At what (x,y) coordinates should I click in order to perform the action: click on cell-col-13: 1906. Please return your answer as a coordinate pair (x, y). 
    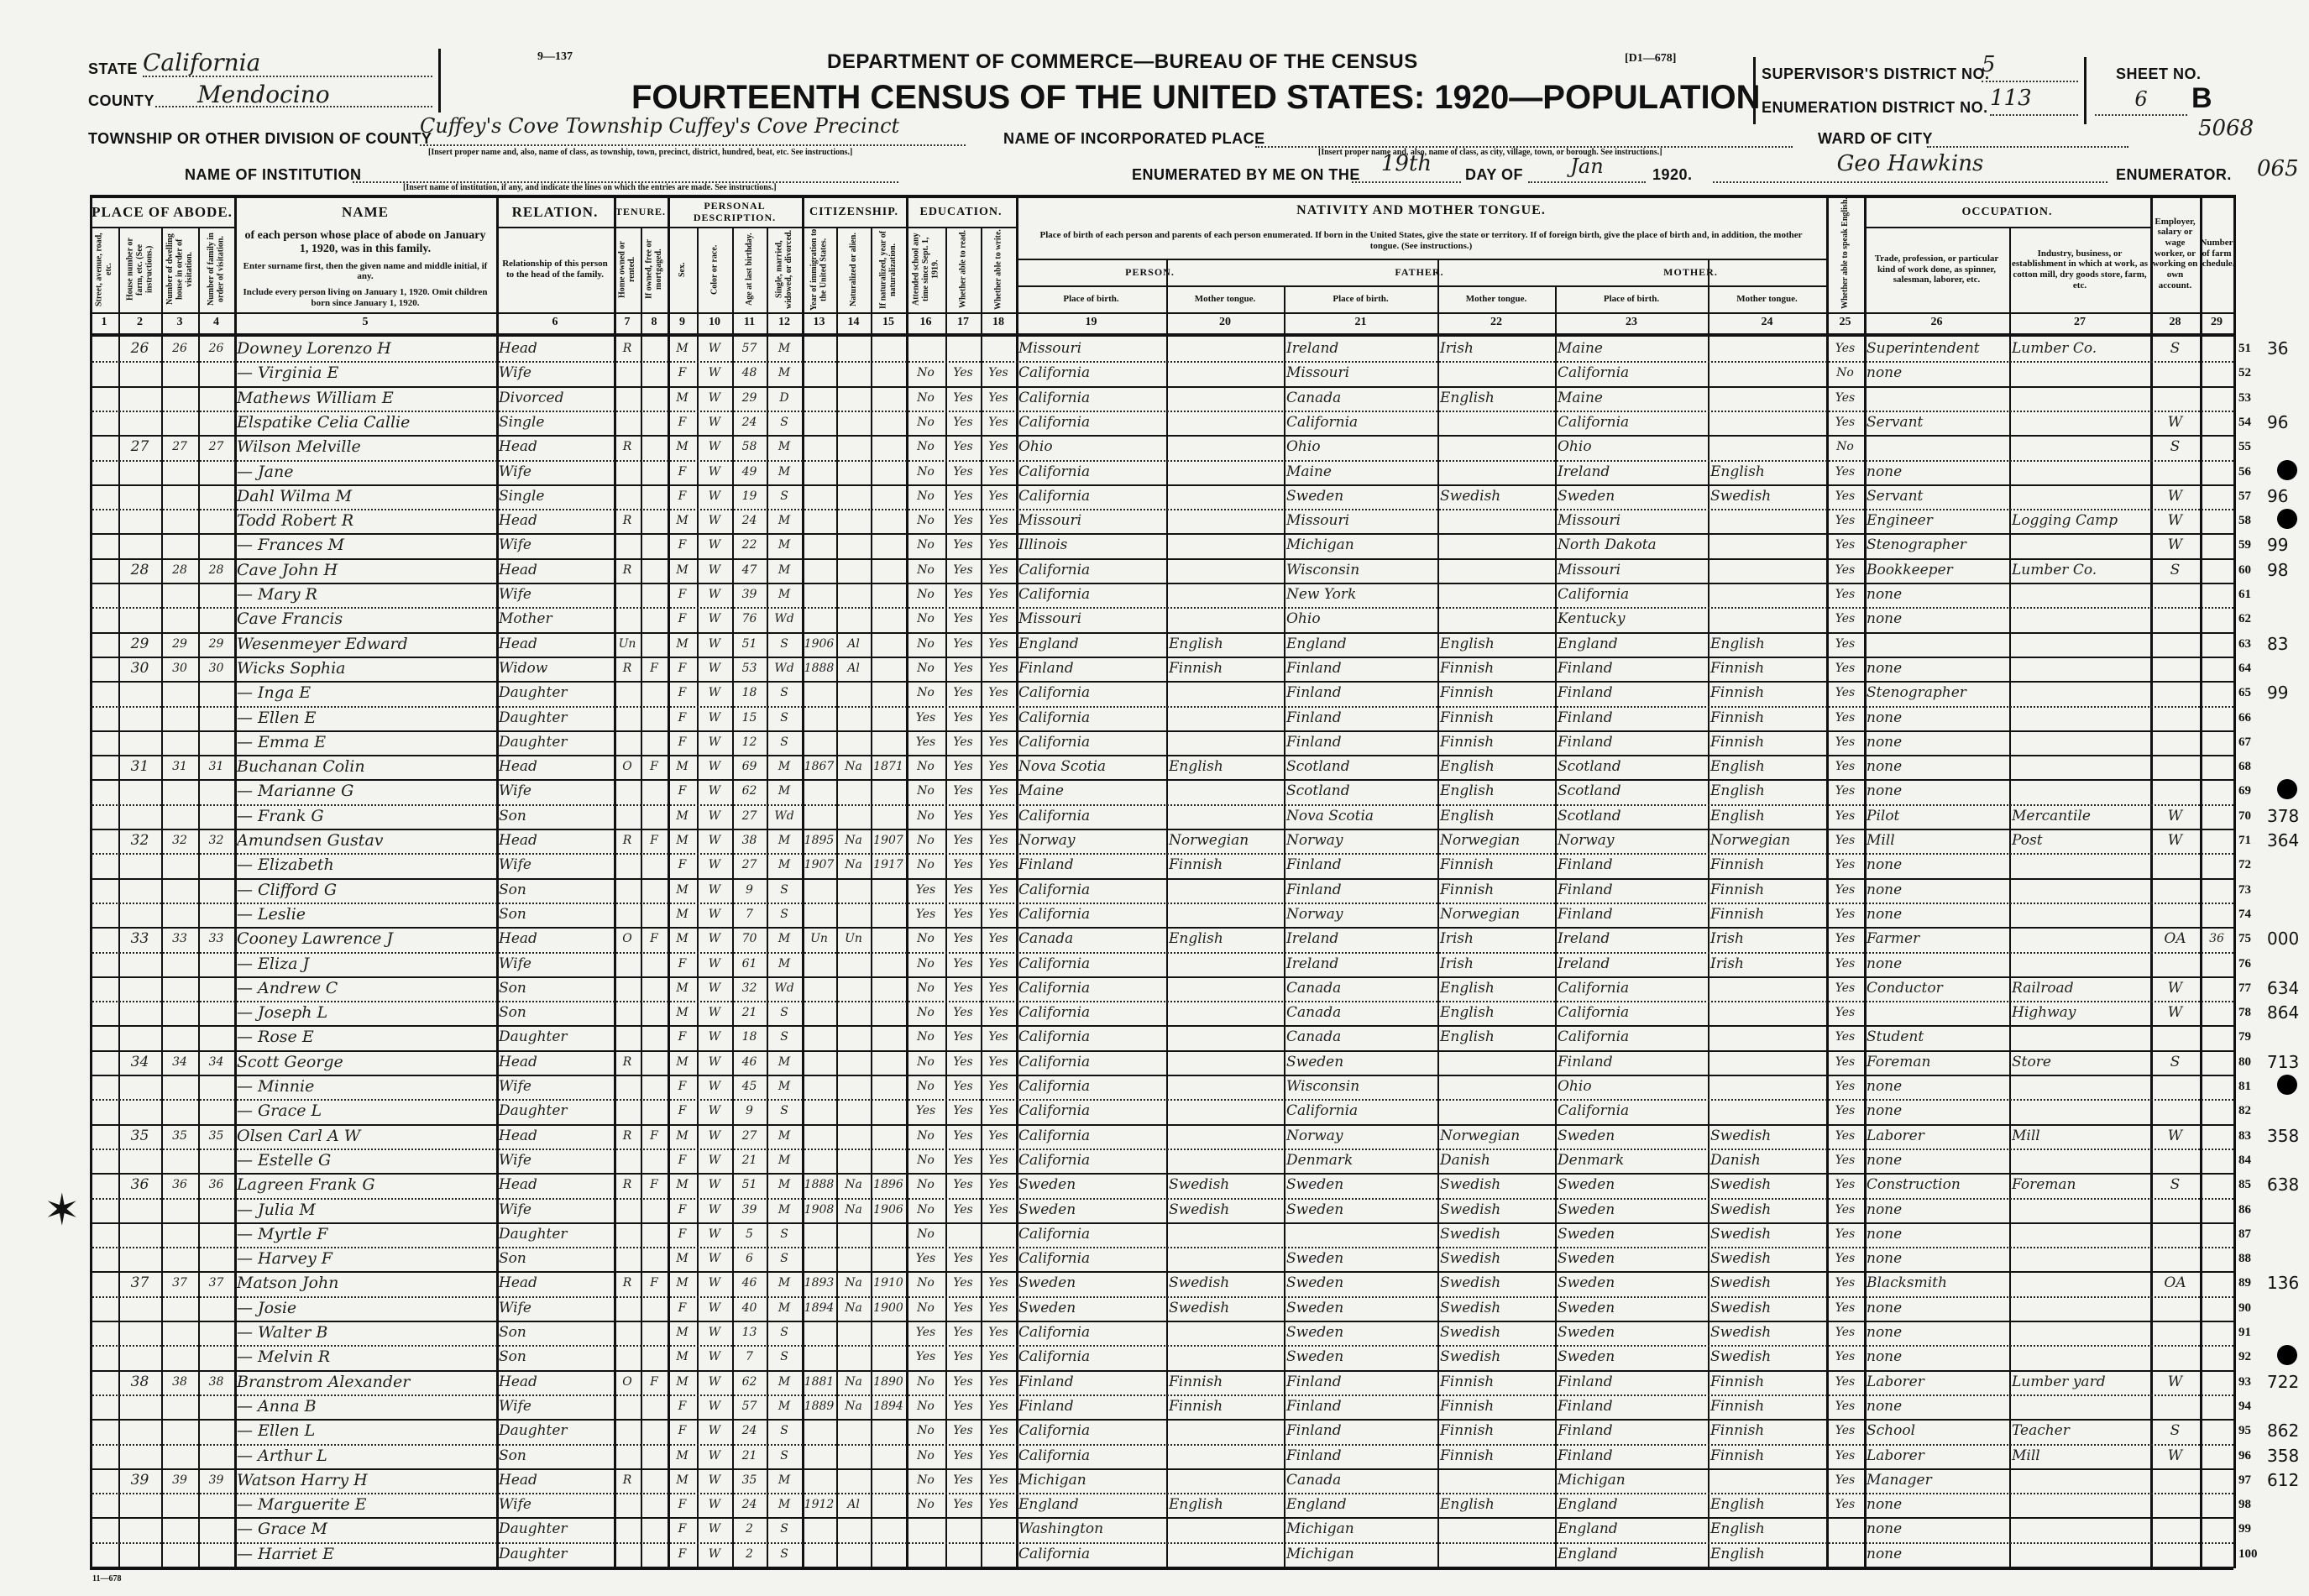
    Looking at the image, I should click on (819, 643).